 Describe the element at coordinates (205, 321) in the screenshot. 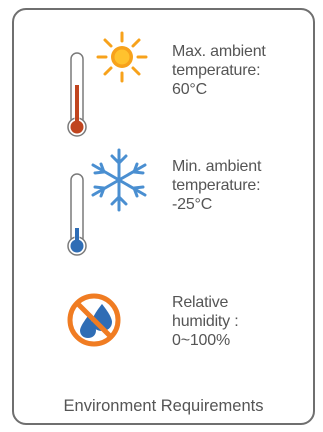

I see `humidity-line-2: humidity :` at that location.